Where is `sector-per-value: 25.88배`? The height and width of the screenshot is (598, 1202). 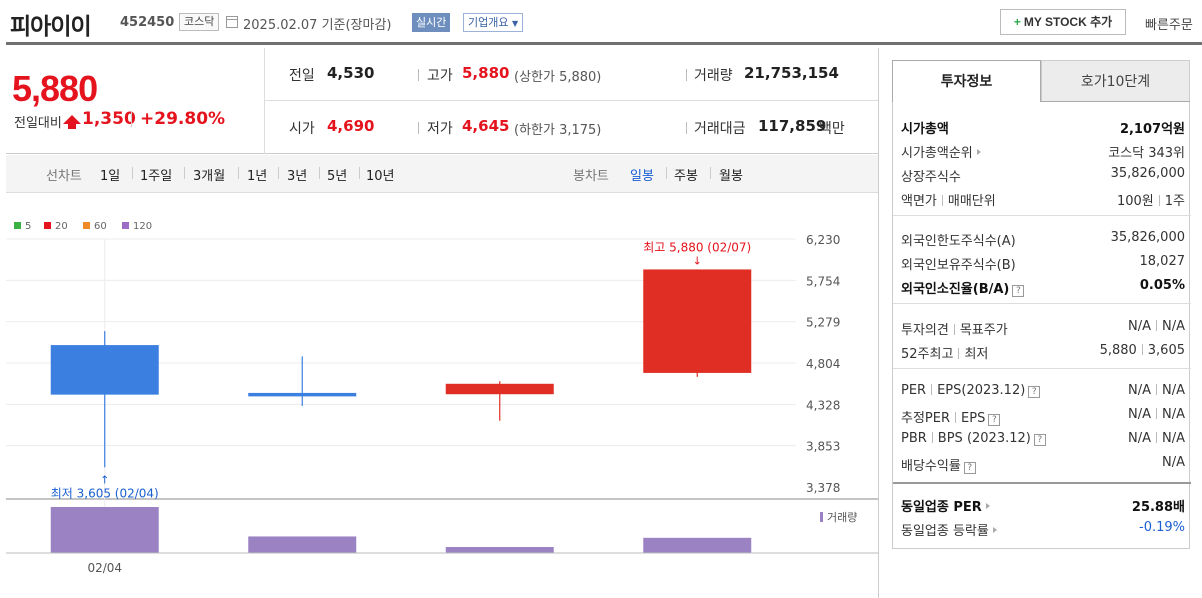 sector-per-value: 25.88배 is located at coordinates (1158, 507).